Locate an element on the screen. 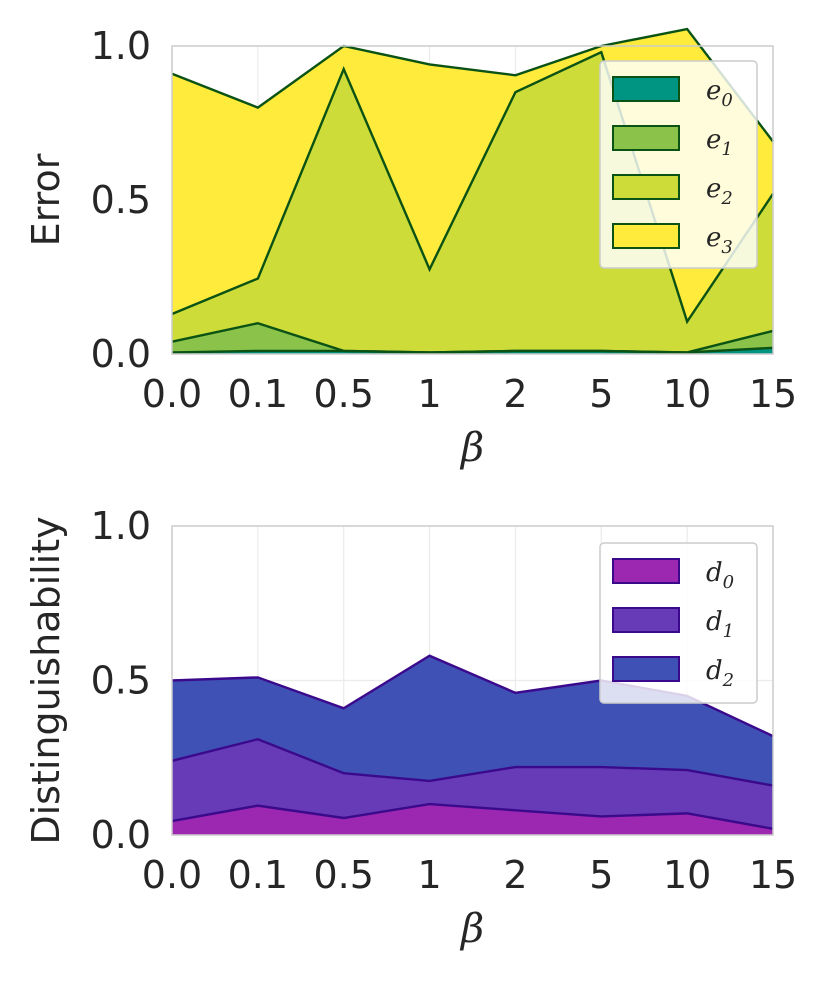 The image size is (832, 990). legend-swatch-e3 is located at coordinates (646, 236).